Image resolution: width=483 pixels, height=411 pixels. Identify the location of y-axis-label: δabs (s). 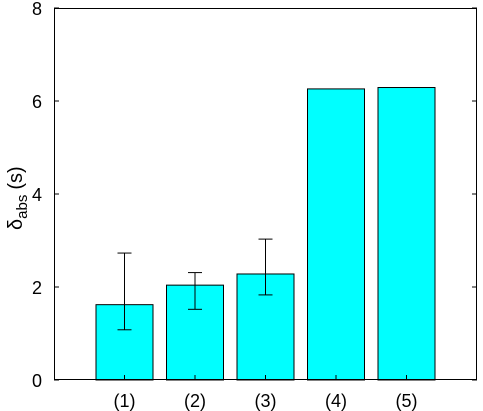
(18, 198).